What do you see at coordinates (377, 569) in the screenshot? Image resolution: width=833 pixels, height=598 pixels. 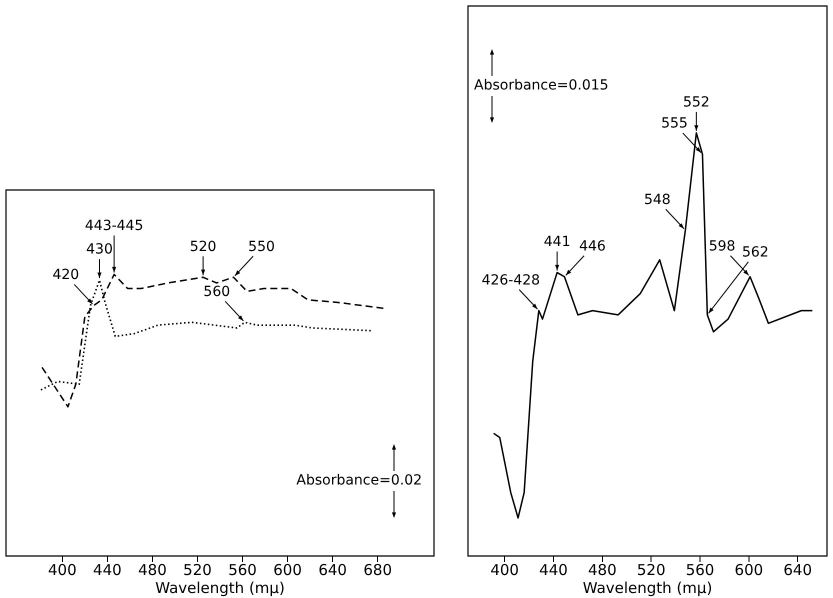 I see `x-tick-label: 680` at bounding box center [377, 569].